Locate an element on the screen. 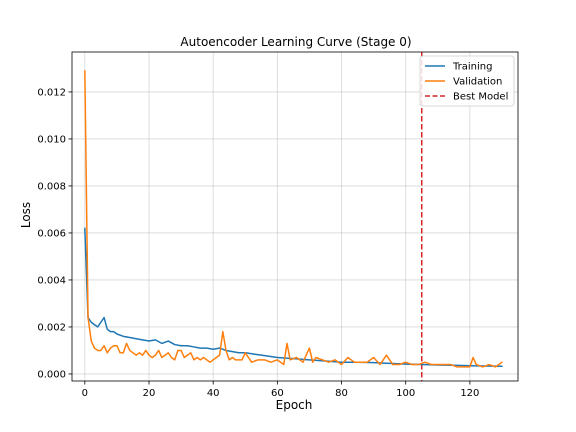 This screenshot has height=432, width=576. legend-label: Validation is located at coordinates (477, 82).